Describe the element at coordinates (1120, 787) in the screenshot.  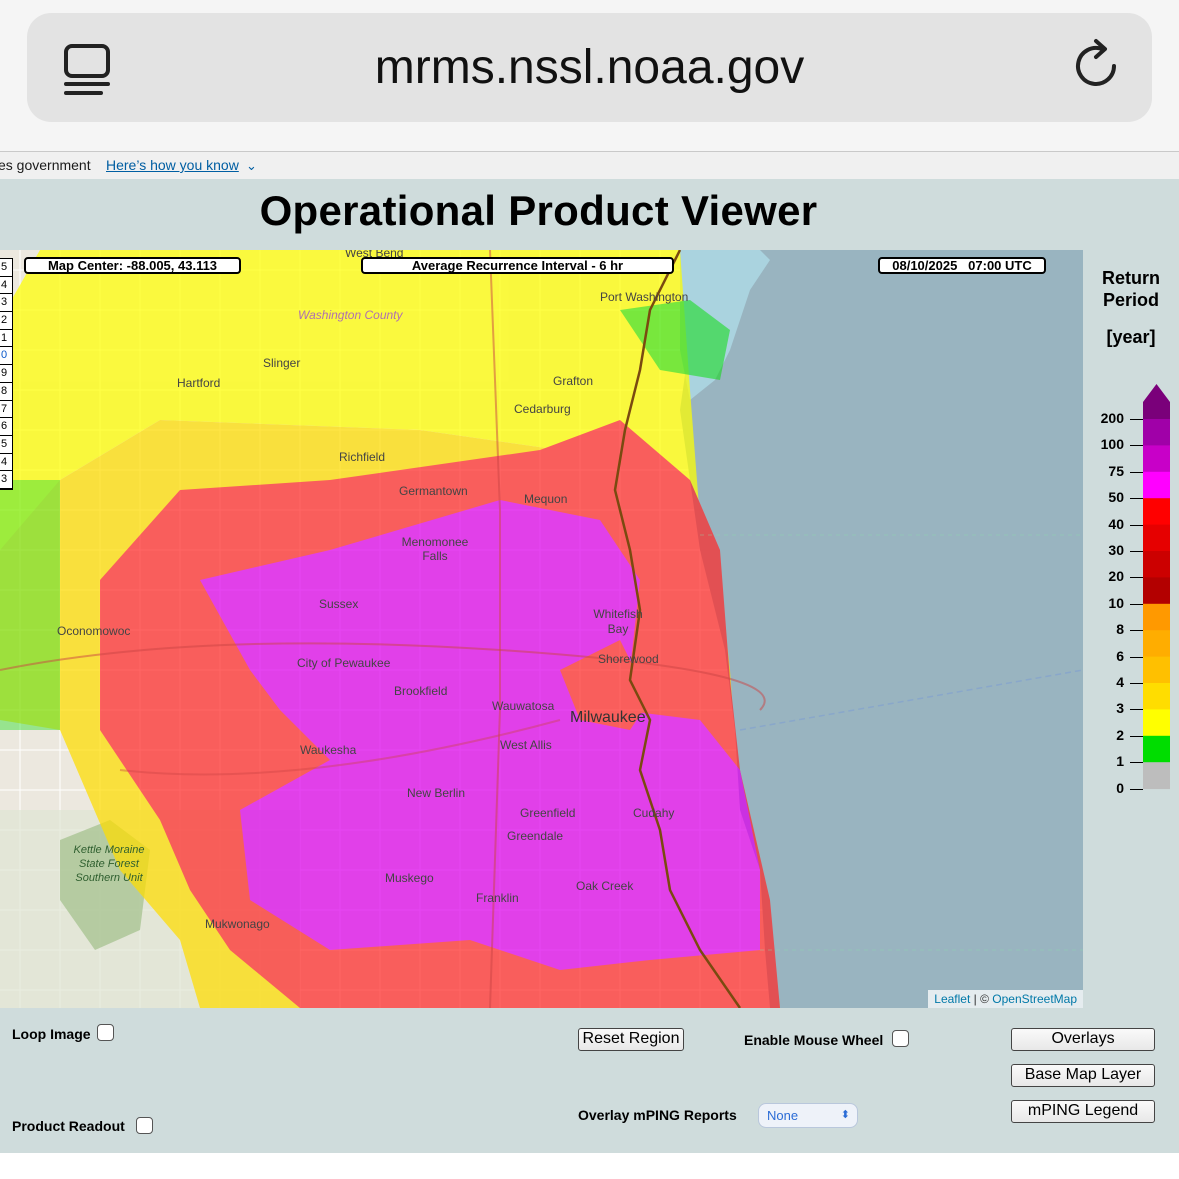
I see `legend-tick-label: 0` at that location.